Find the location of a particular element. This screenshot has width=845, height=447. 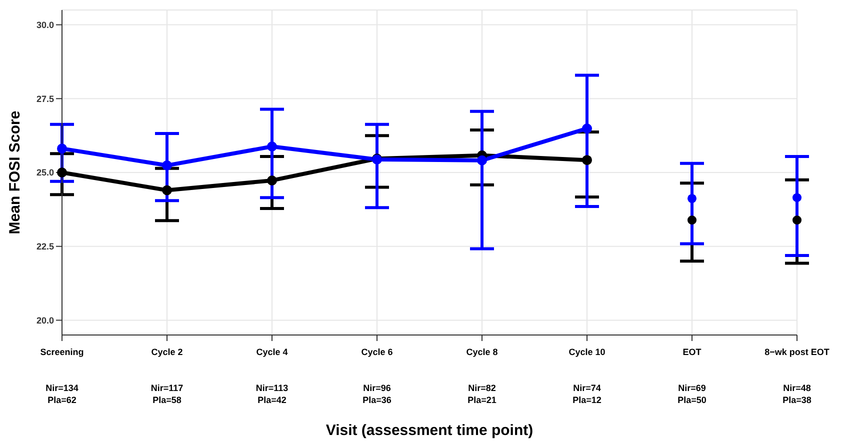

y-tick-label: 27.5 is located at coordinates (45, 99).